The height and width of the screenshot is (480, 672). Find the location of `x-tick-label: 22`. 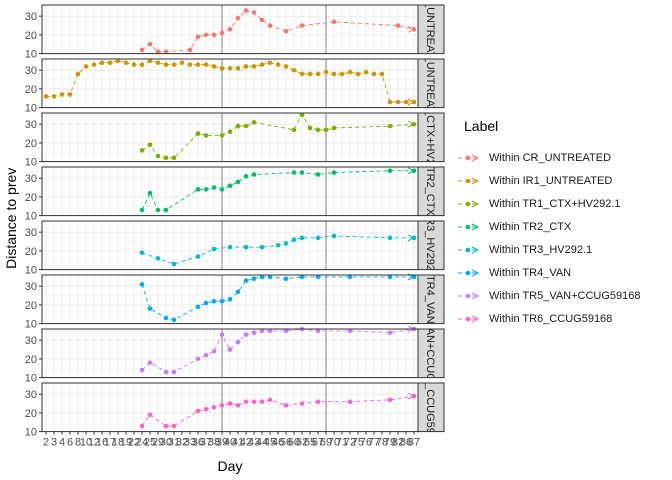

x-tick-label: 22 is located at coordinates (134, 443).